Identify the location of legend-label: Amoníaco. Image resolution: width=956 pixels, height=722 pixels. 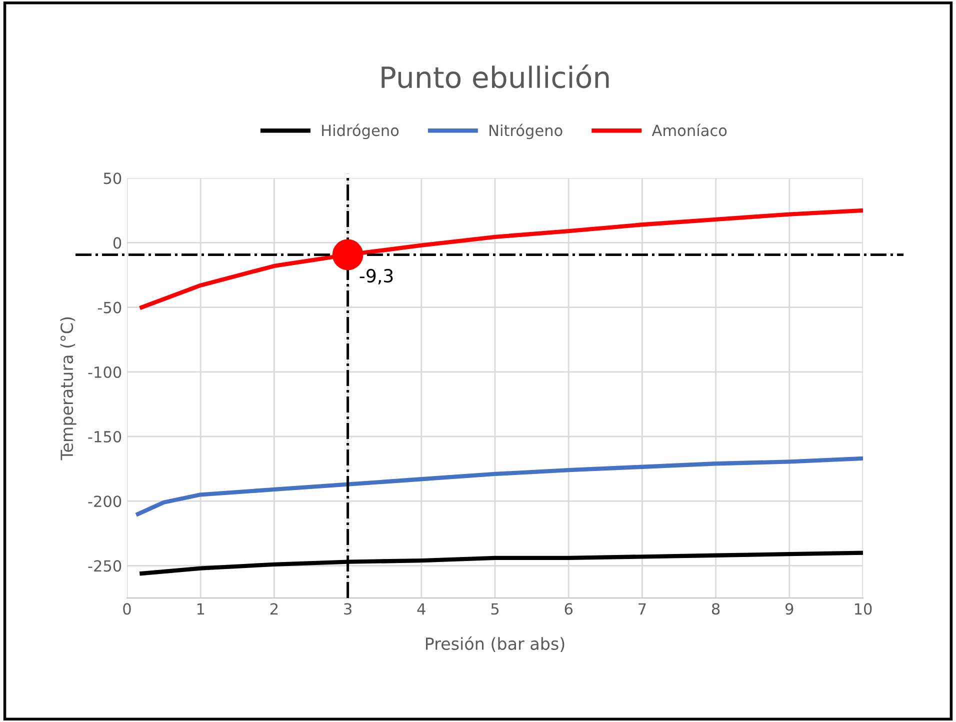
(689, 130).